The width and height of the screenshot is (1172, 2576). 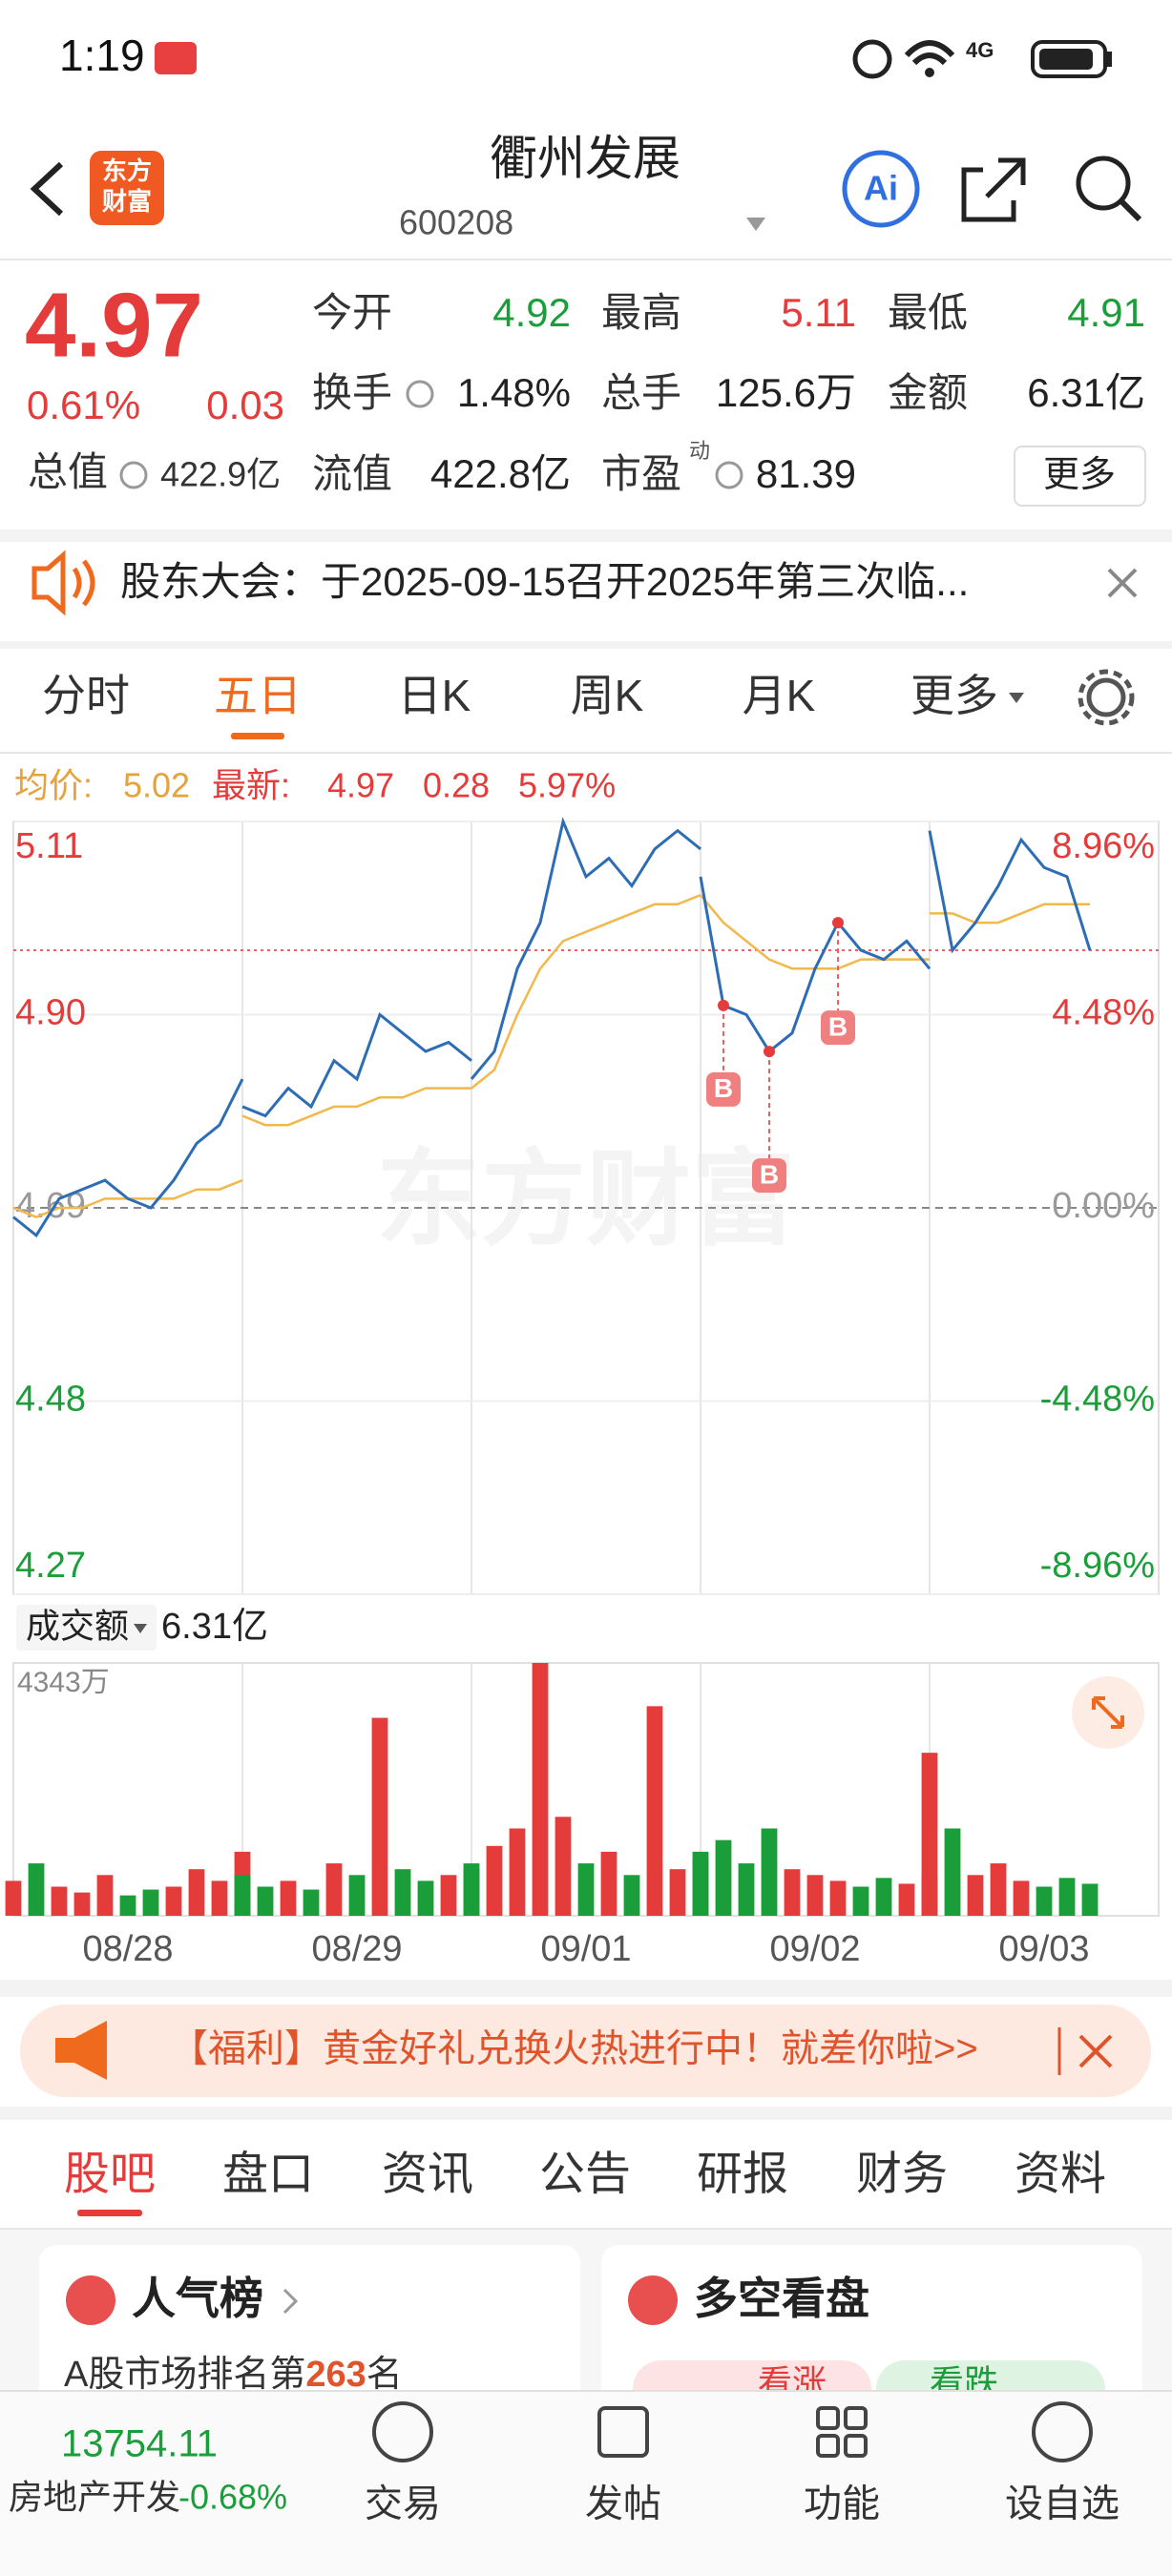 What do you see at coordinates (1063, 2504) in the screenshot?
I see `nav-item: 设自选` at bounding box center [1063, 2504].